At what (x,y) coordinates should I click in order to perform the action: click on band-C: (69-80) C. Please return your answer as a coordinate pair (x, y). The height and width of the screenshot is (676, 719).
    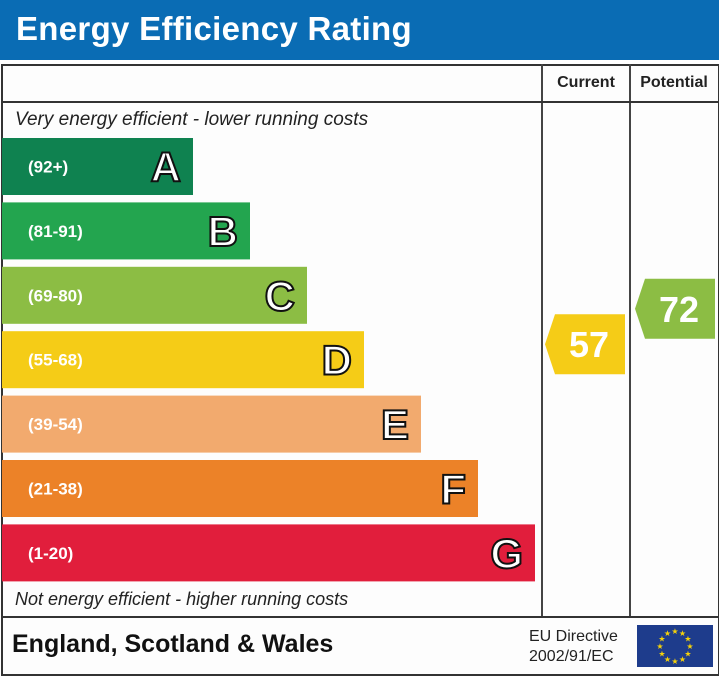
    Looking at the image, I should click on (154, 295).